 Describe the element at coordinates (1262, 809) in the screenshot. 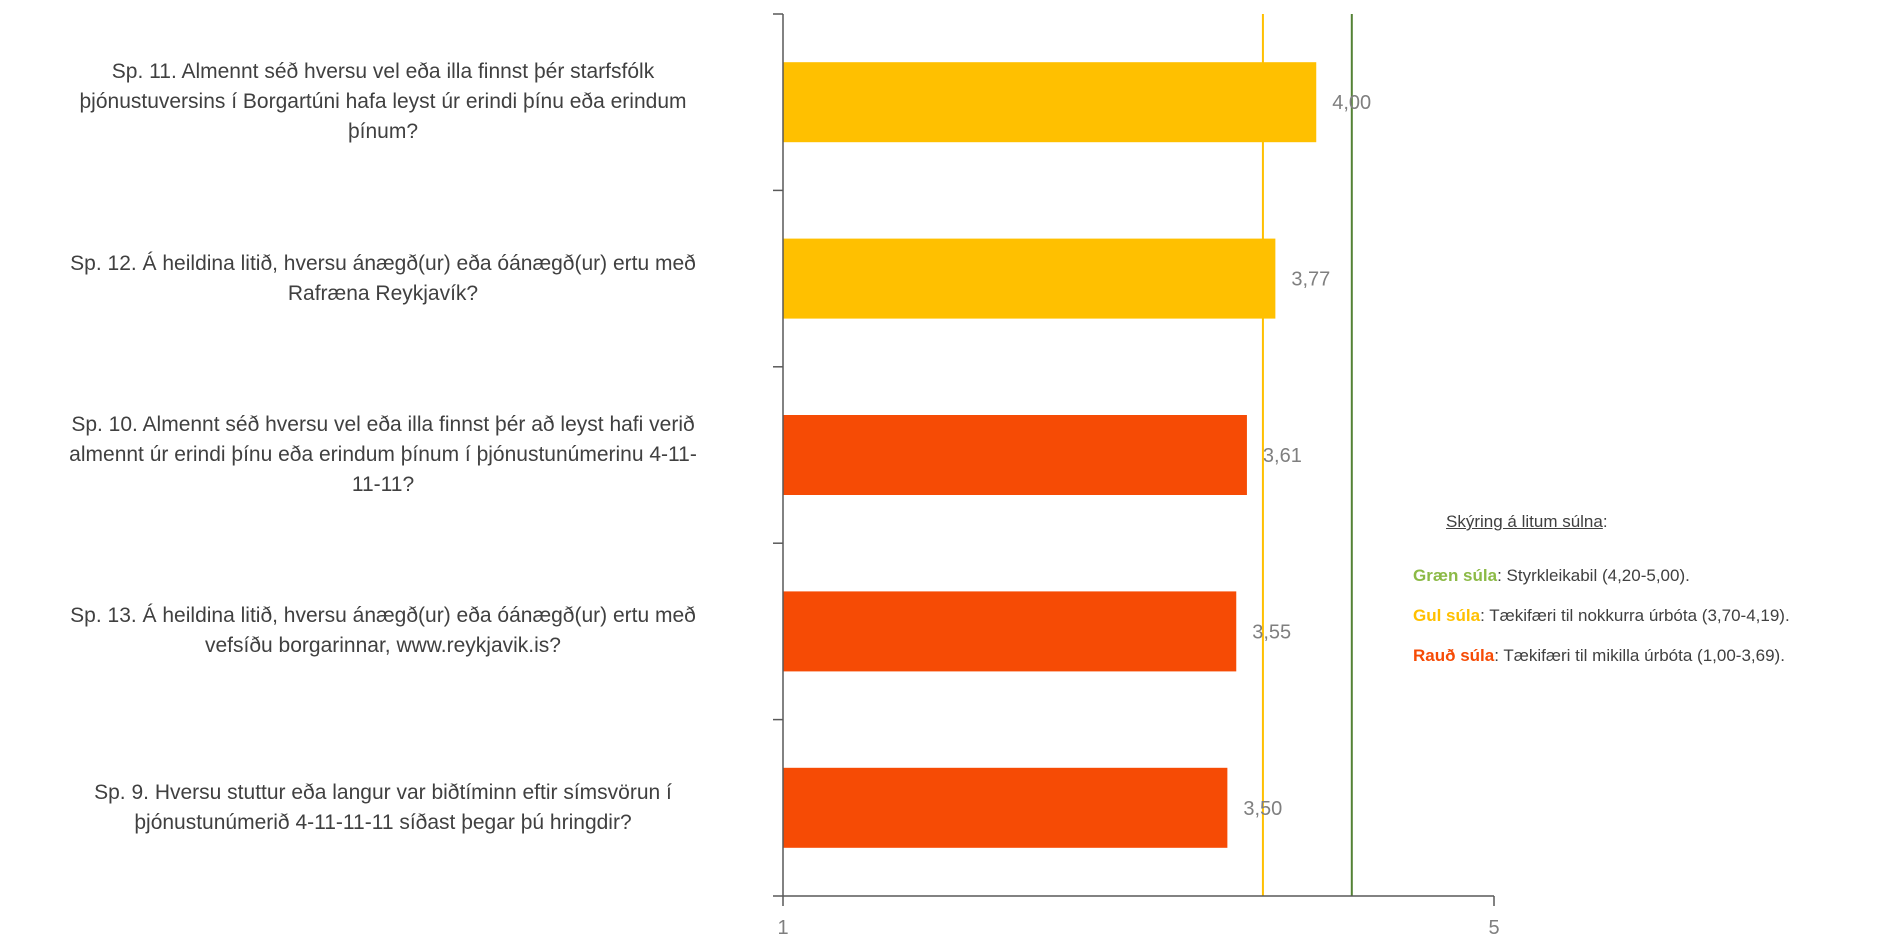

I see `data-label: 3,50` at that location.